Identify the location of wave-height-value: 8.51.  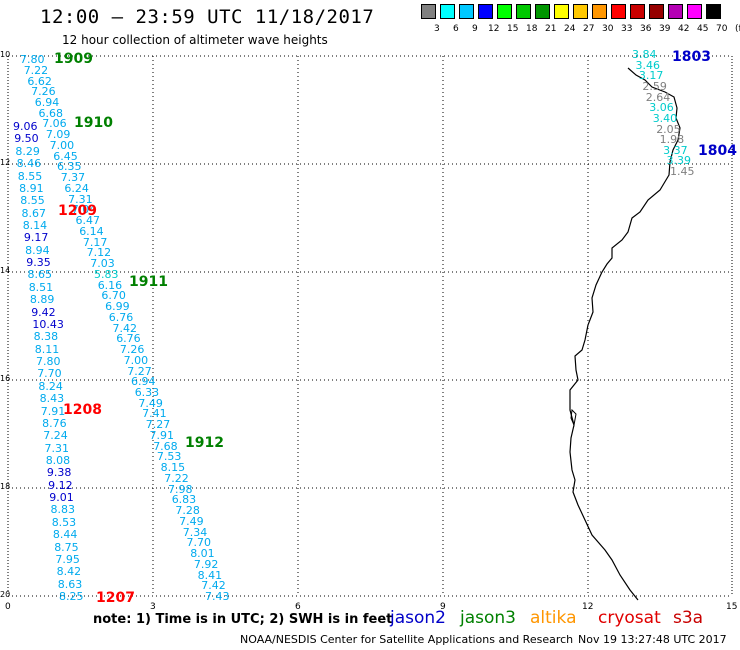
(41, 287).